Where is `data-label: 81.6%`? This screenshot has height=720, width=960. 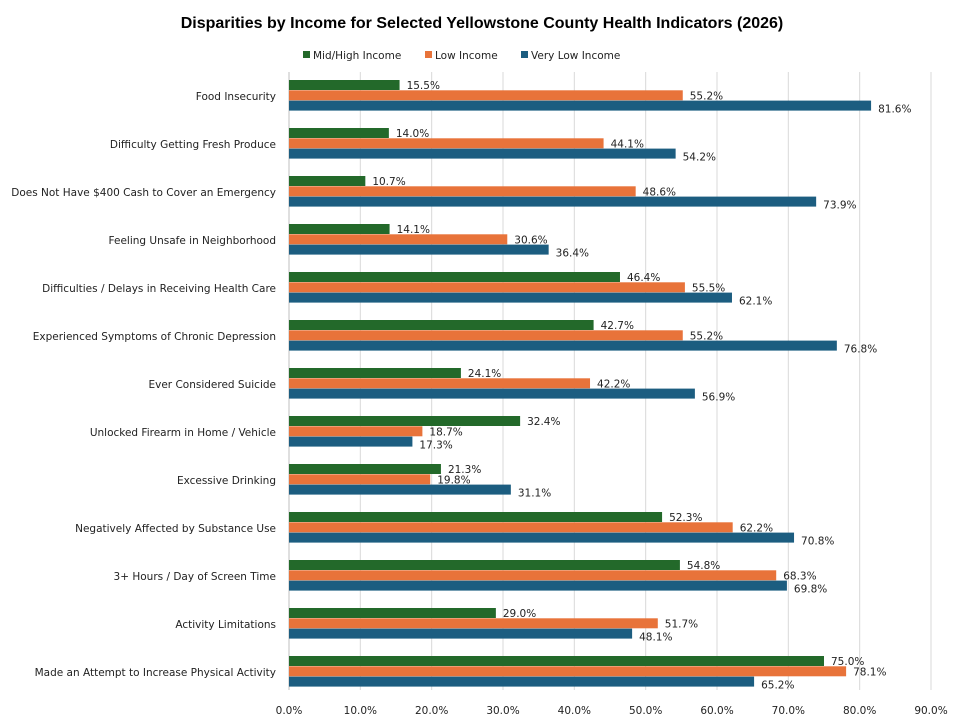 data-label: 81.6% is located at coordinates (894, 110).